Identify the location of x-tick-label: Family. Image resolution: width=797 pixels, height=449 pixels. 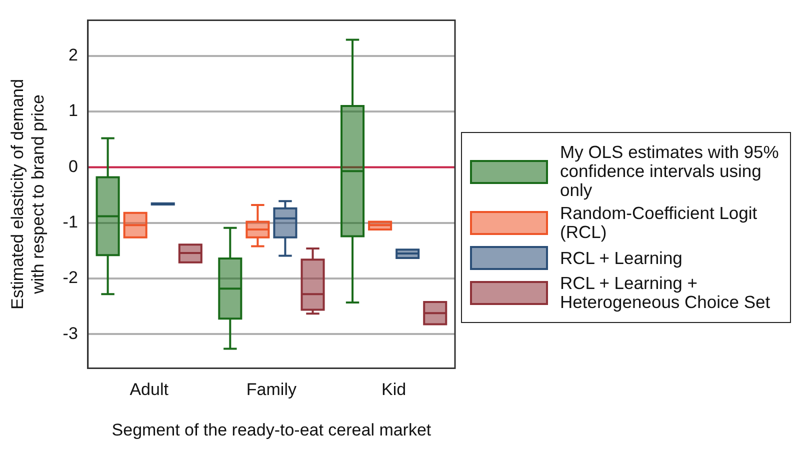
(271, 390).